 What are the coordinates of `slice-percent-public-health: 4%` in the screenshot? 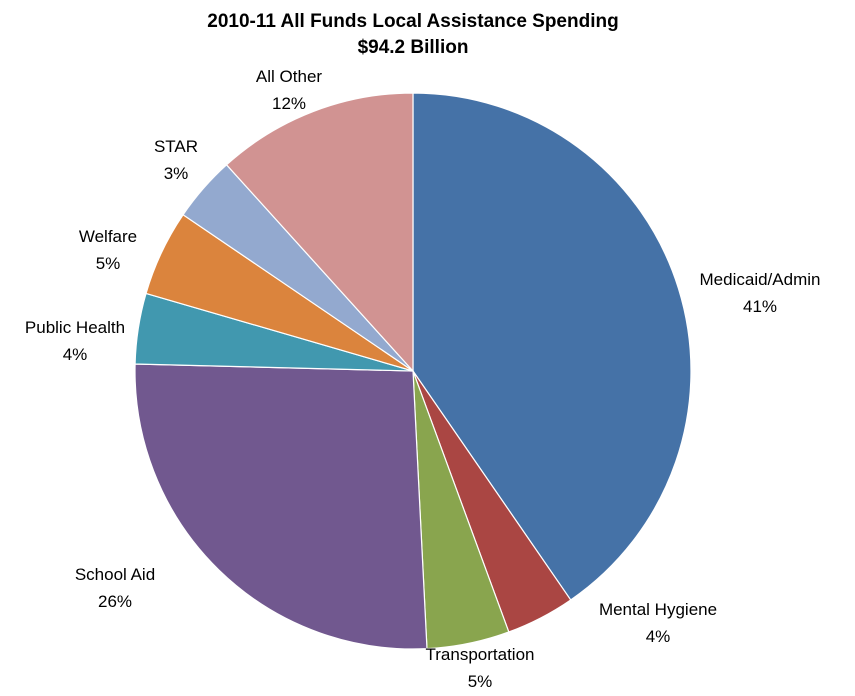 It's located at (75, 354).